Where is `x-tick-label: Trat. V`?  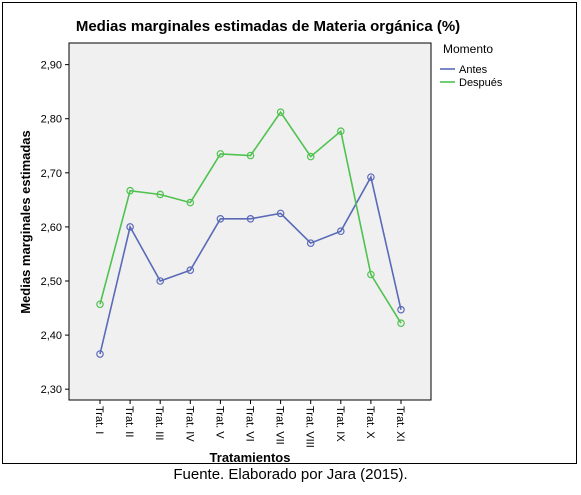
x-tick-label: Trat. V is located at coordinates (219, 422).